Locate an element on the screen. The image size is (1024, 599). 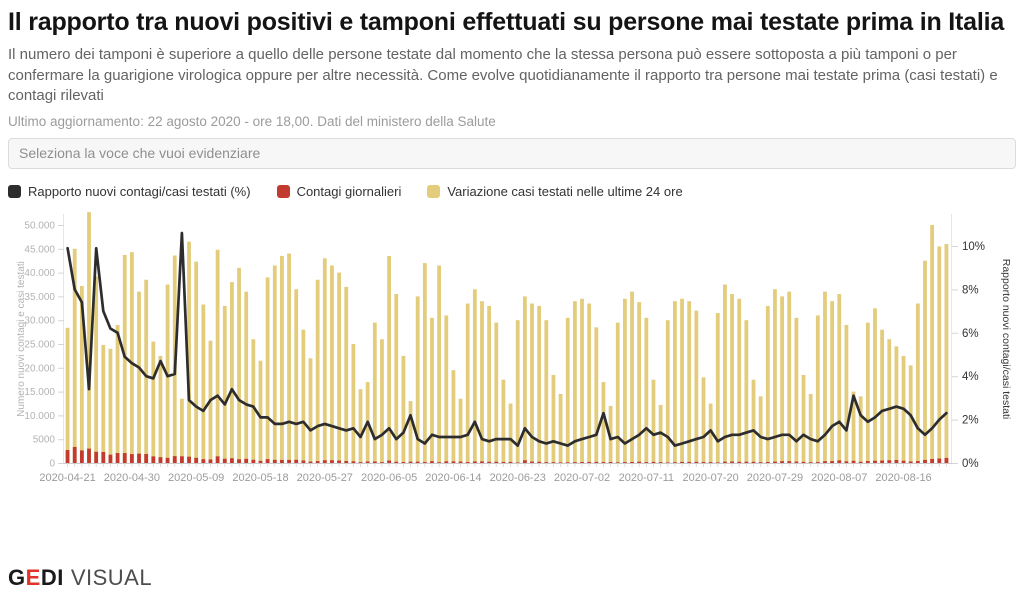
x-axis-date-label: 2020-05-18 is located at coordinates (260, 478).